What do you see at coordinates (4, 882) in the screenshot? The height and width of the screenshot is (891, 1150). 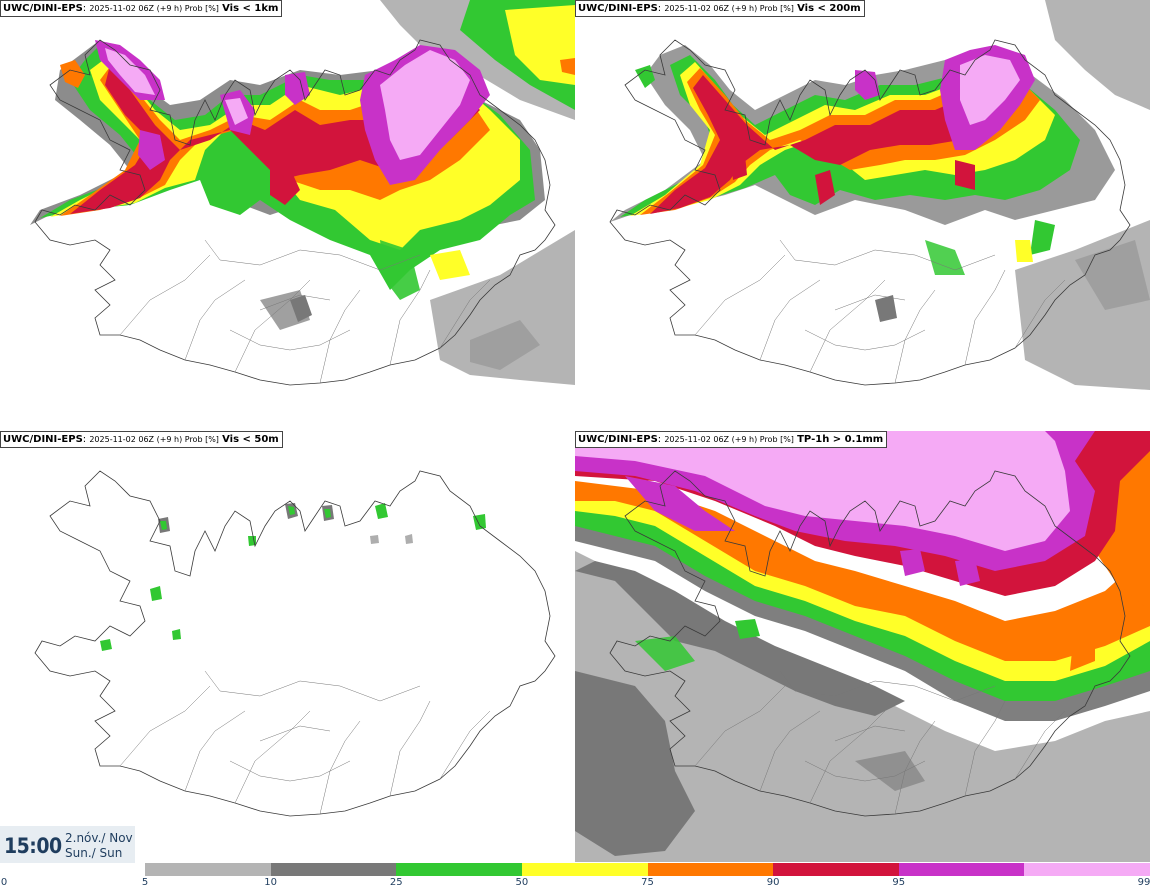 I see `colorbar-tick-label: 0` at bounding box center [4, 882].